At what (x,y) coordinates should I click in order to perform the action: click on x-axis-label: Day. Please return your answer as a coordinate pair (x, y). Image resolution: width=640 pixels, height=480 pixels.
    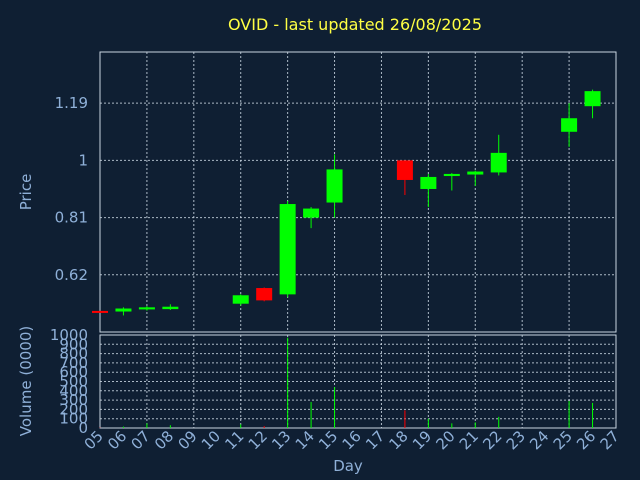
    Looking at the image, I should click on (348, 466).